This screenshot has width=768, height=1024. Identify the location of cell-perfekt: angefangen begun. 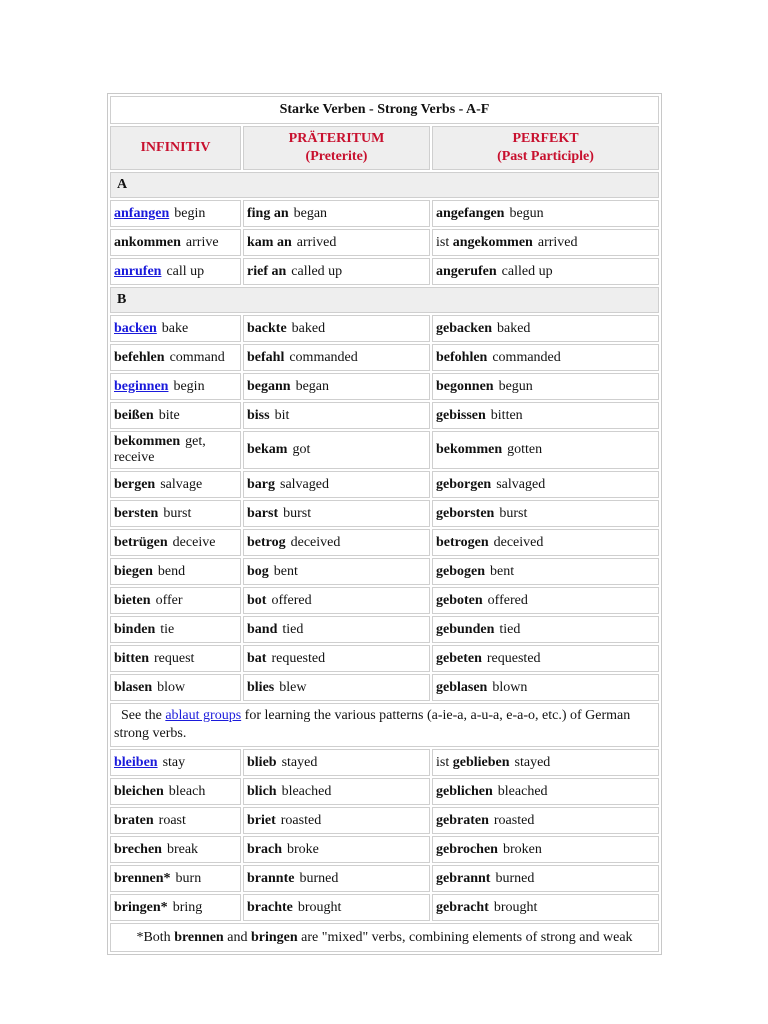
(545, 213).